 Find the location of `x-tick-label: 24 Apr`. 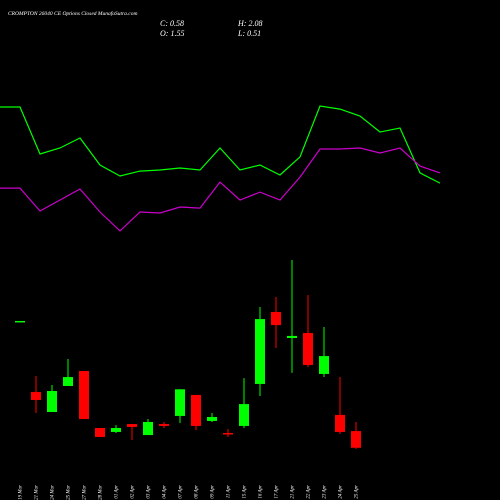

x-tick-label: 24 Apr is located at coordinates (341, 492).